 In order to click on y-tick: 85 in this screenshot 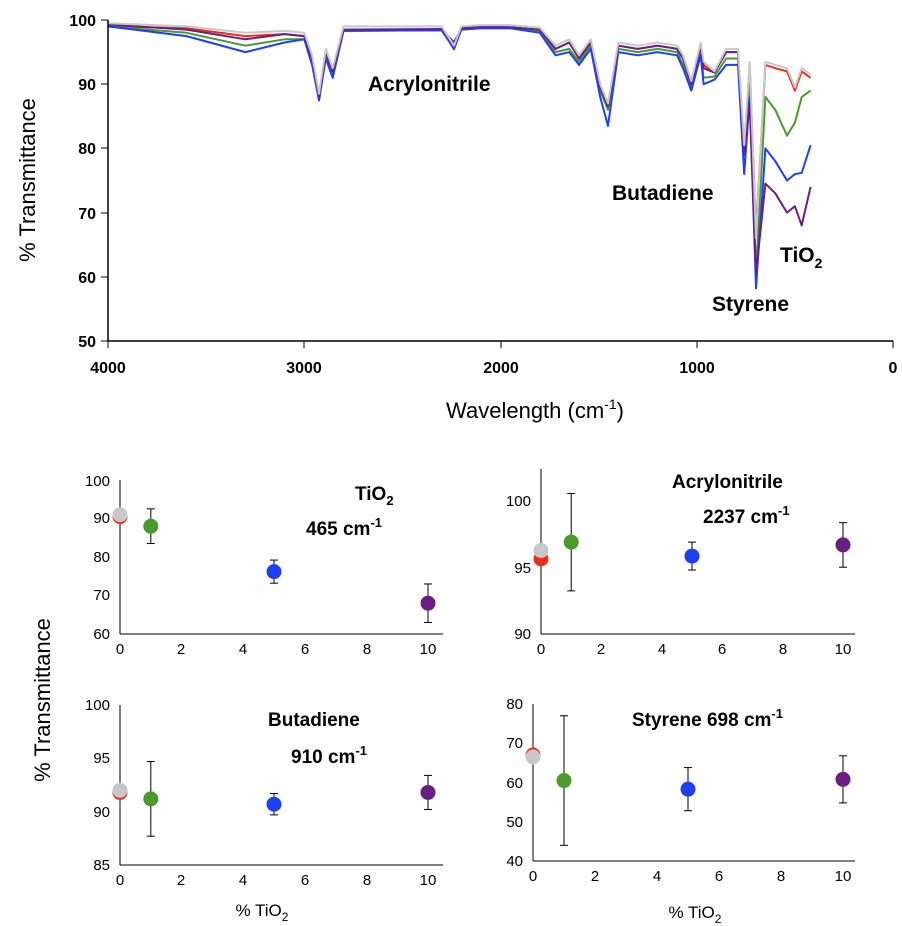, I will do `click(101, 865)`.